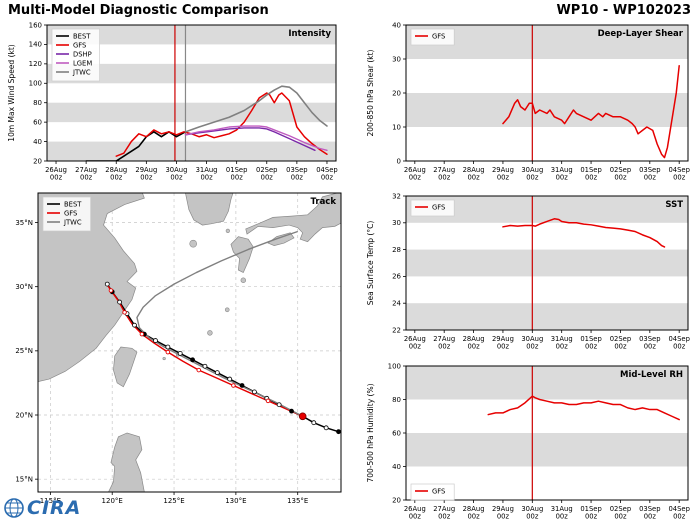 This screenshot has height=525, width=700. What do you see at coordinates (590, 513) in the screenshot?
I see `x-tick-label: 01Sep 00z` at bounding box center [590, 513].